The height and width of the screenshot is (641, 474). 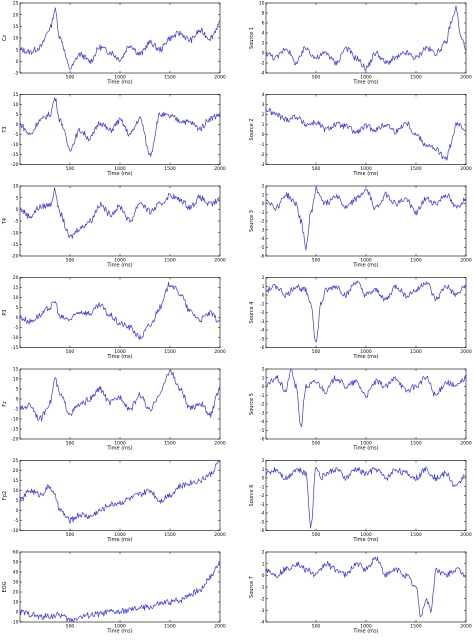 What do you see at coordinates (252, 587) in the screenshot?
I see `y-axis-label: Source 7` at bounding box center [252, 587].